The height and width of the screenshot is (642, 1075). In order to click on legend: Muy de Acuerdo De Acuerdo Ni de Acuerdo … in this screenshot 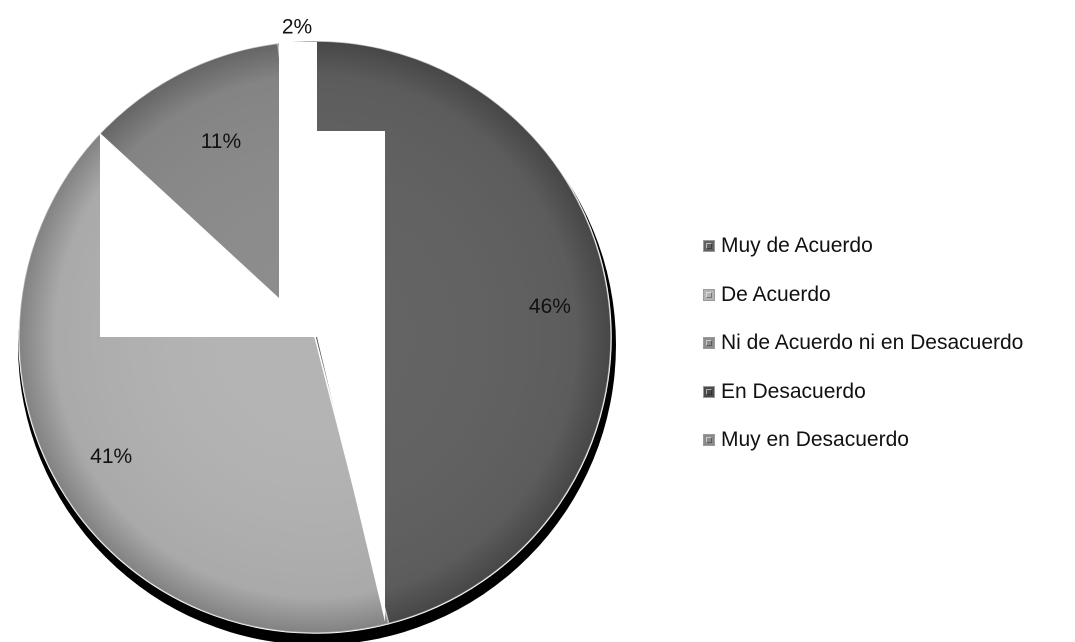, I will do `click(863, 343)`.